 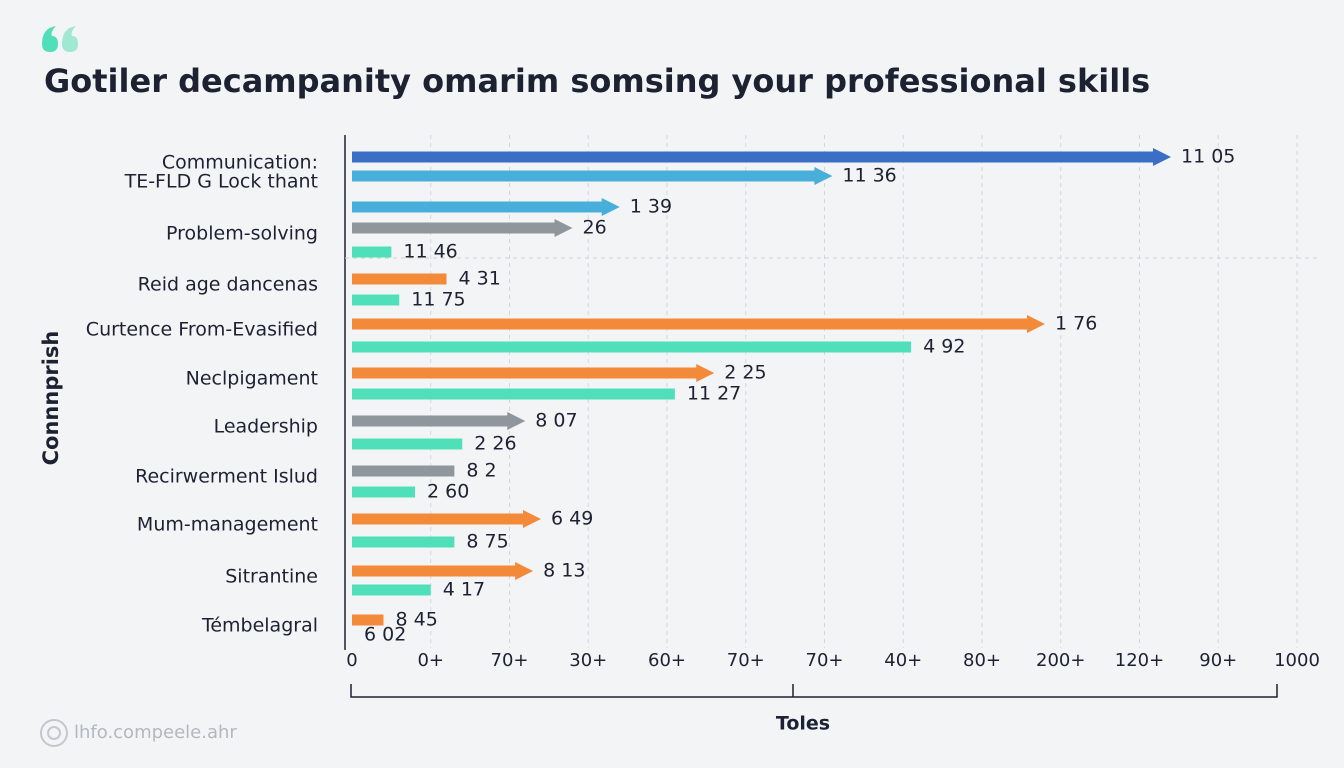 What do you see at coordinates (252, 379) in the screenshot?
I see `category-label: Neclpigament` at bounding box center [252, 379].